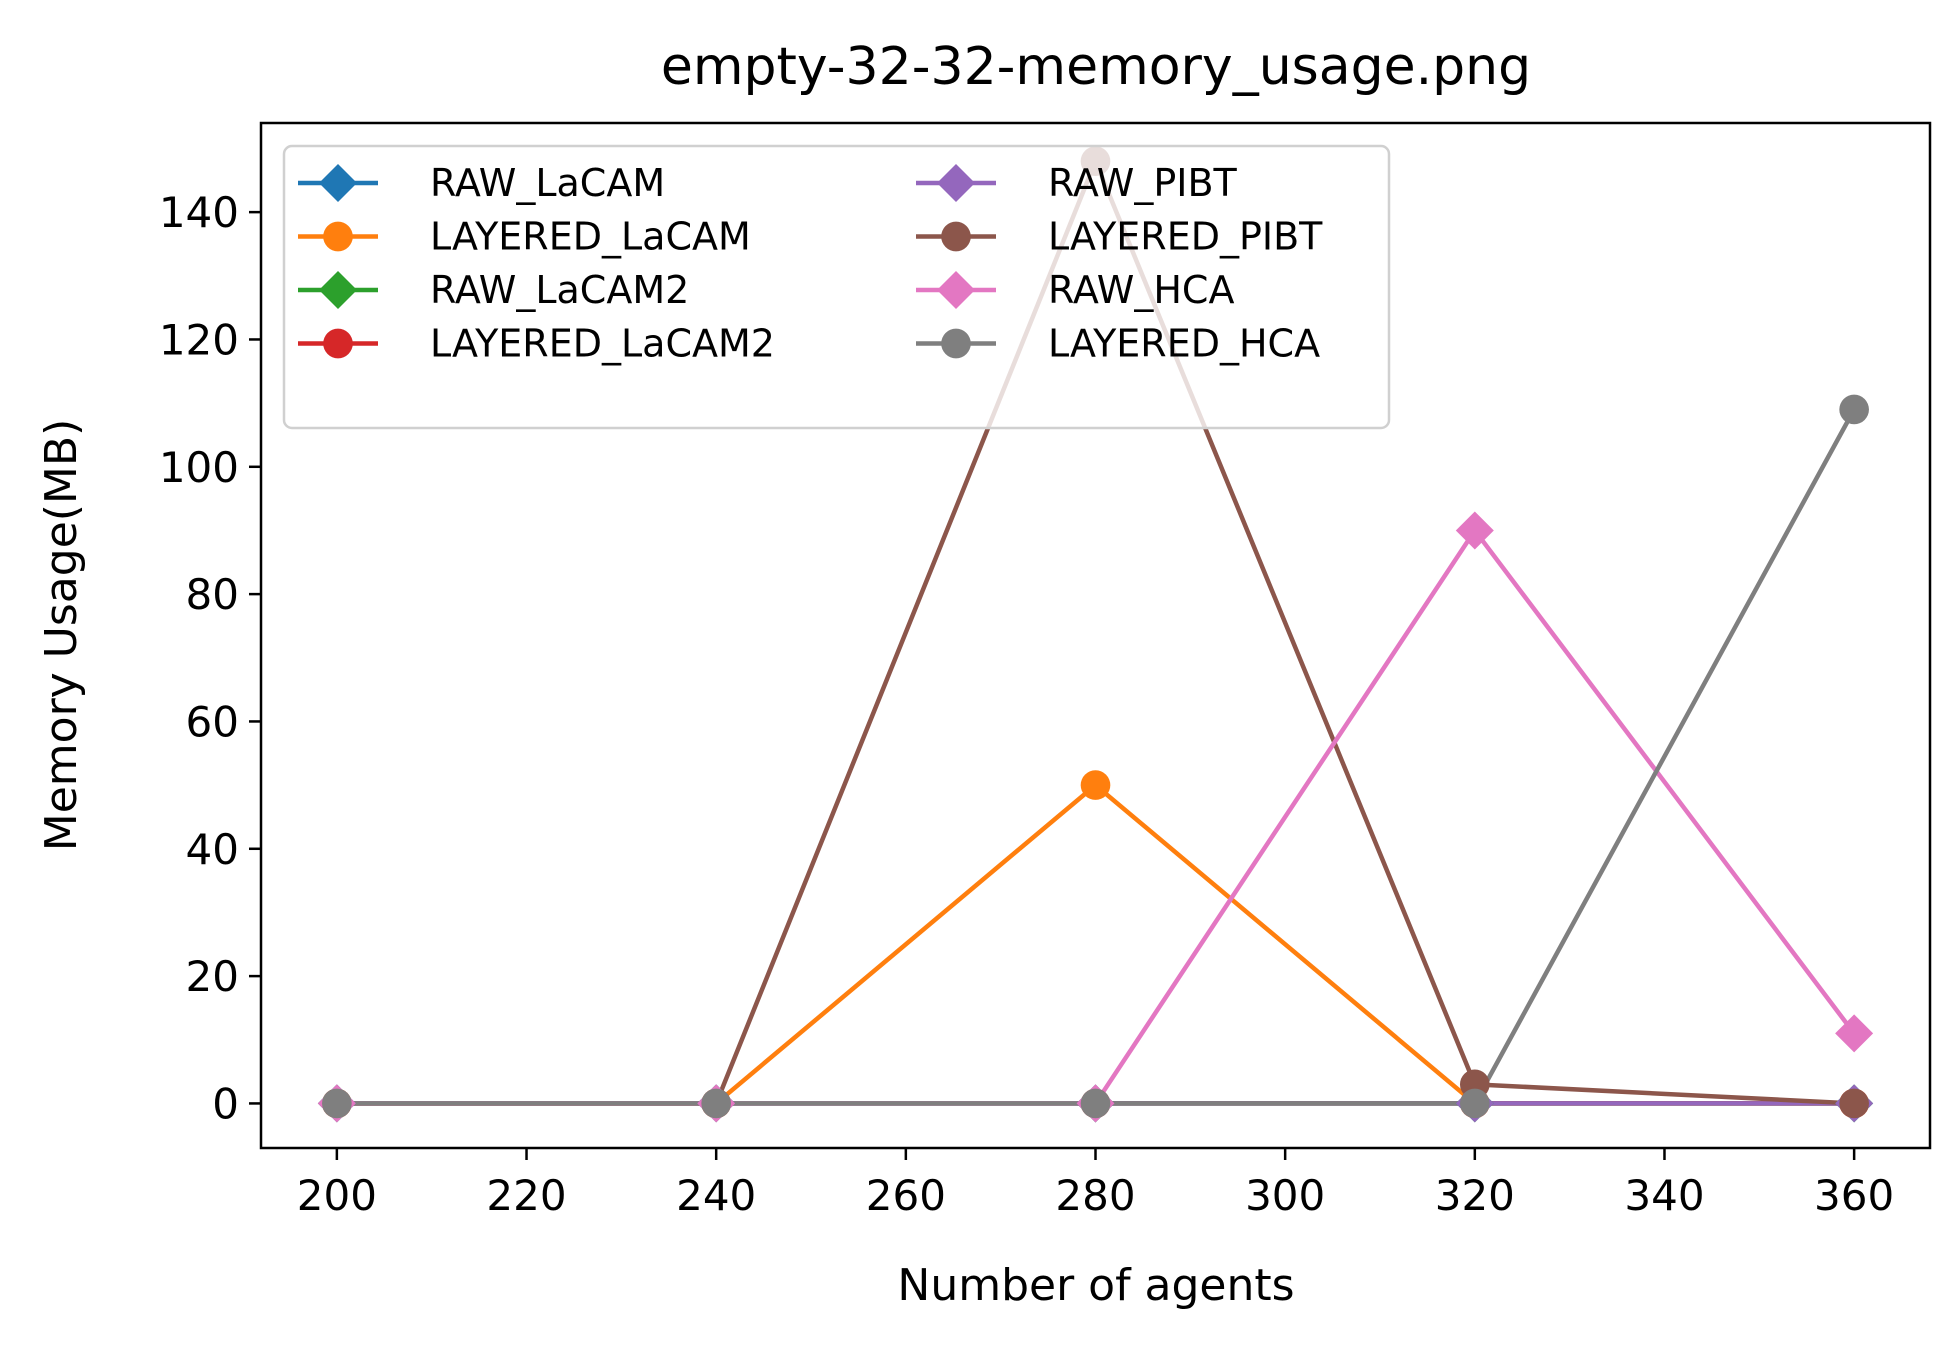 The width and height of the screenshot is (1958, 1351). I want to click on legend-label-layered-lacam2: LAYERED_LaCAM2, so click(602, 344).